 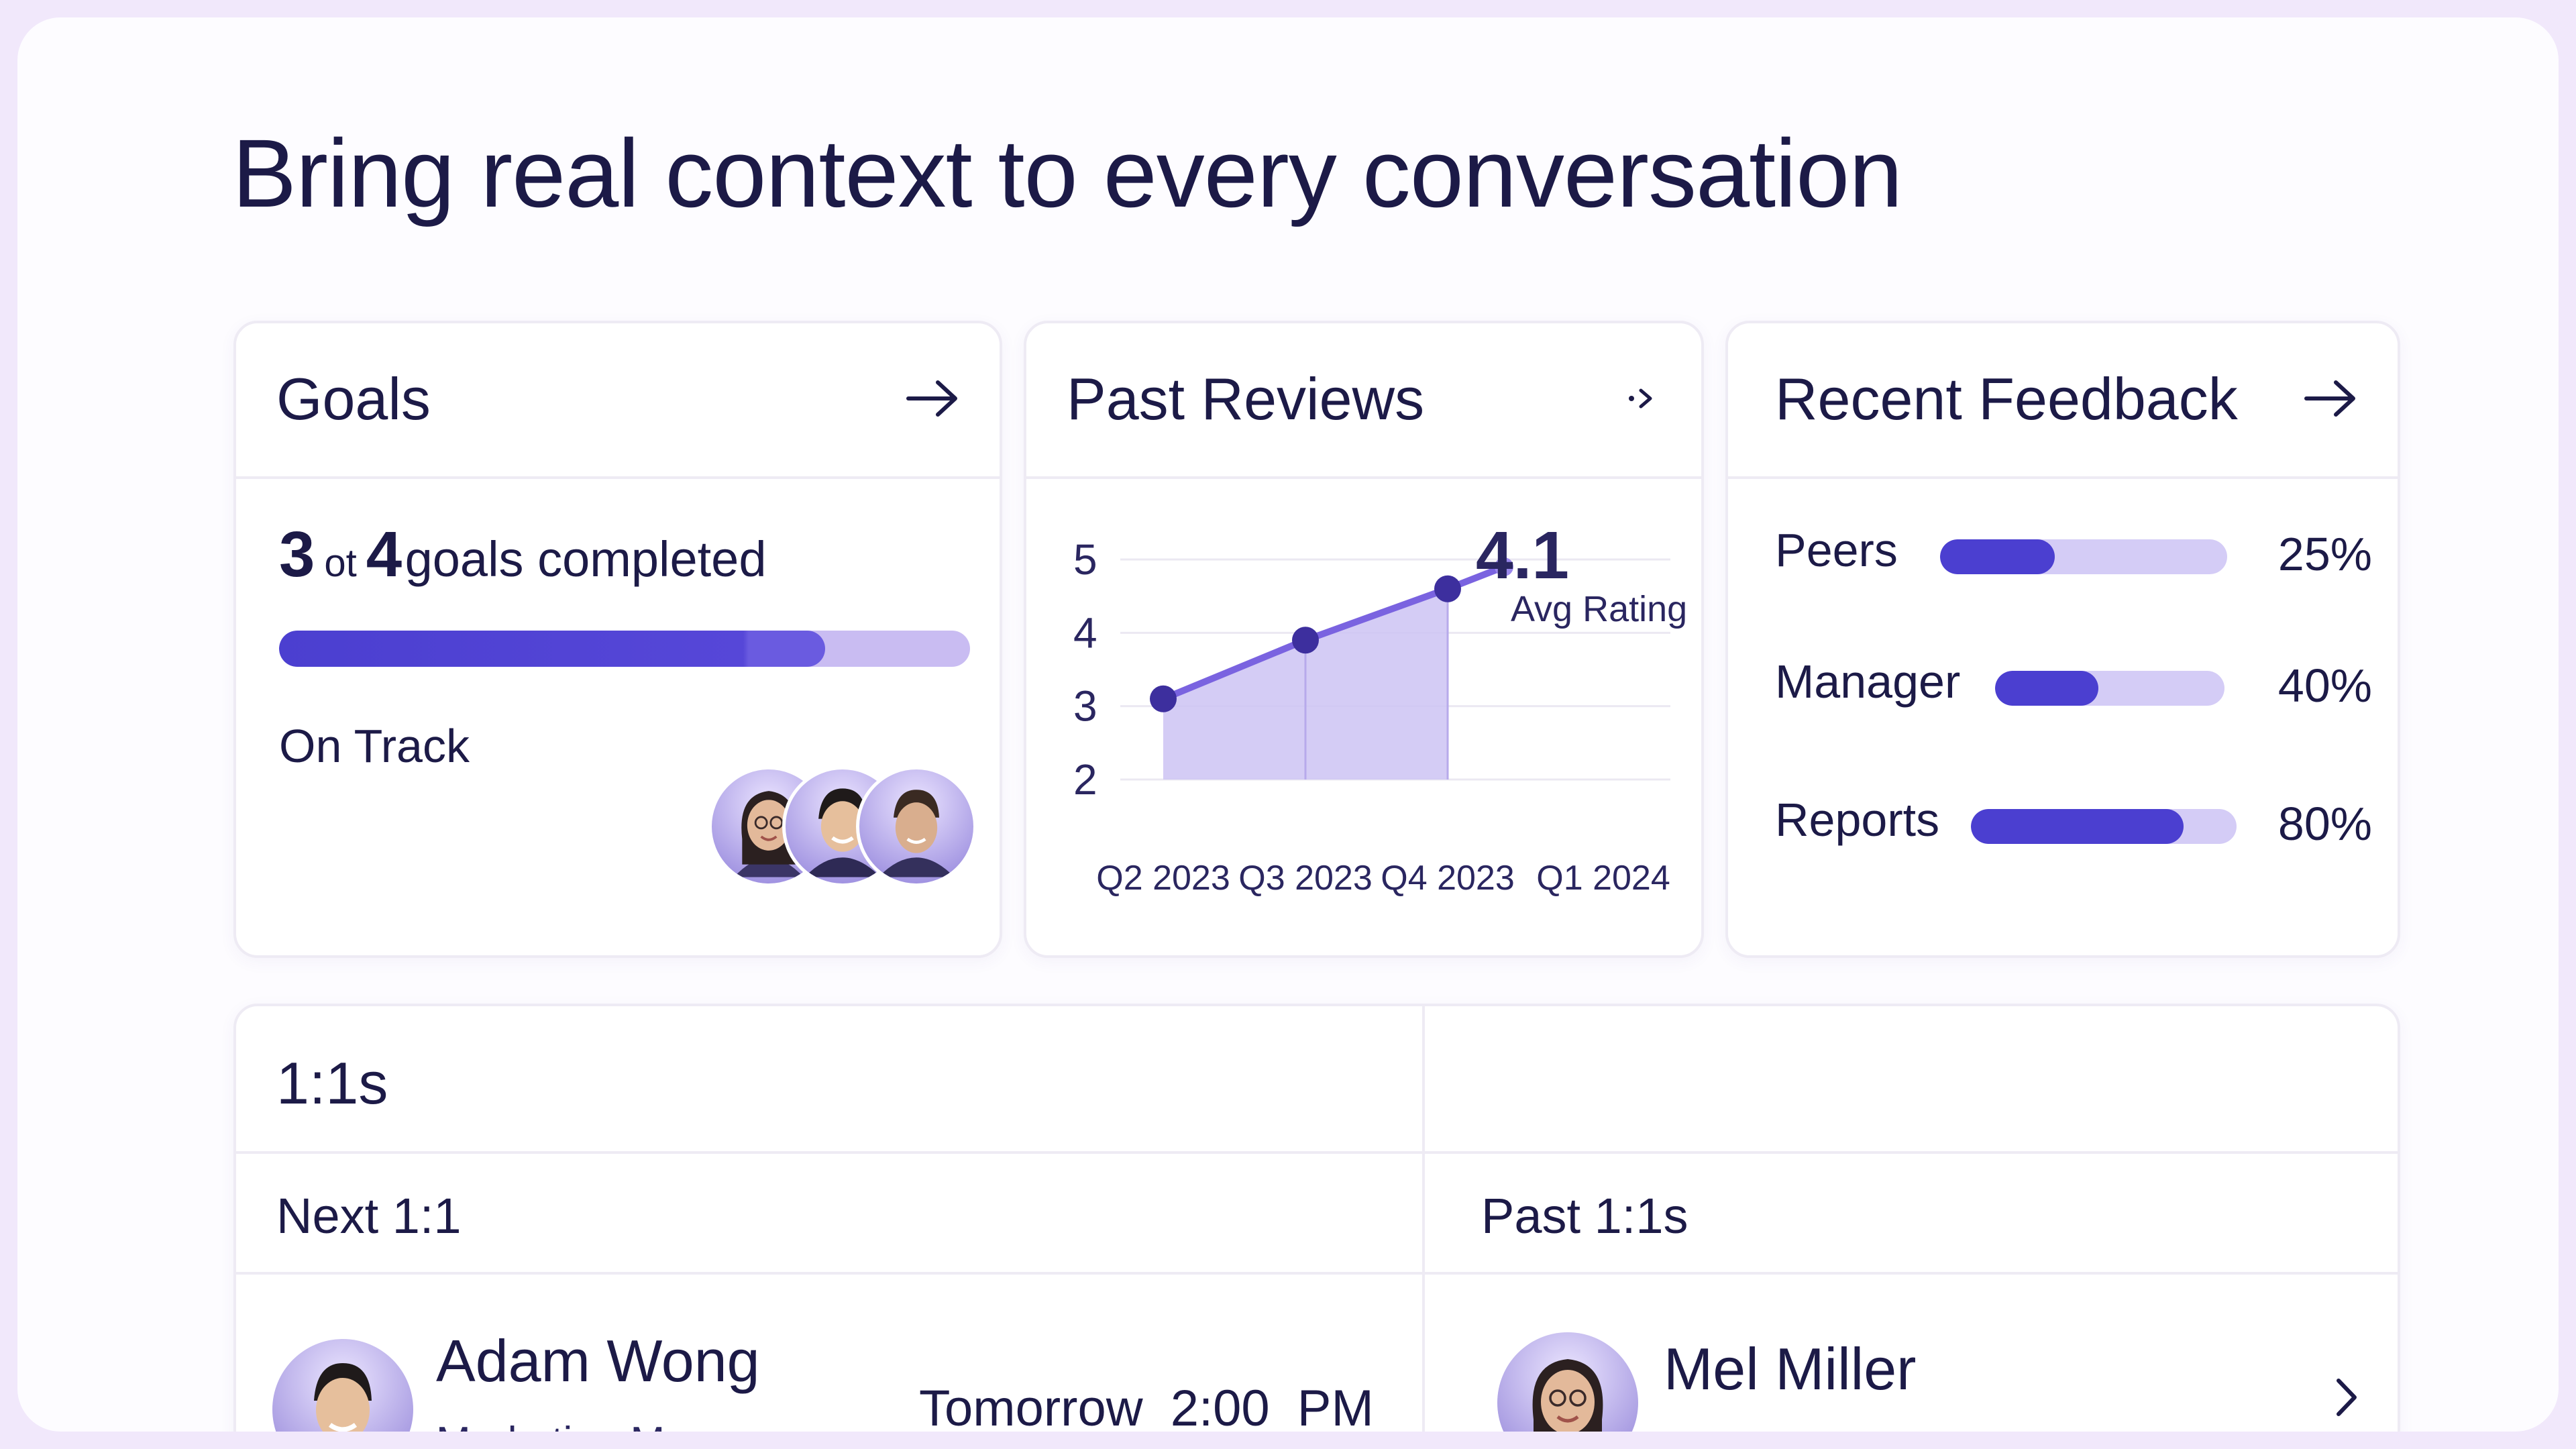 I want to click on meeting-day: Tomorrow, so click(x=1031, y=1406).